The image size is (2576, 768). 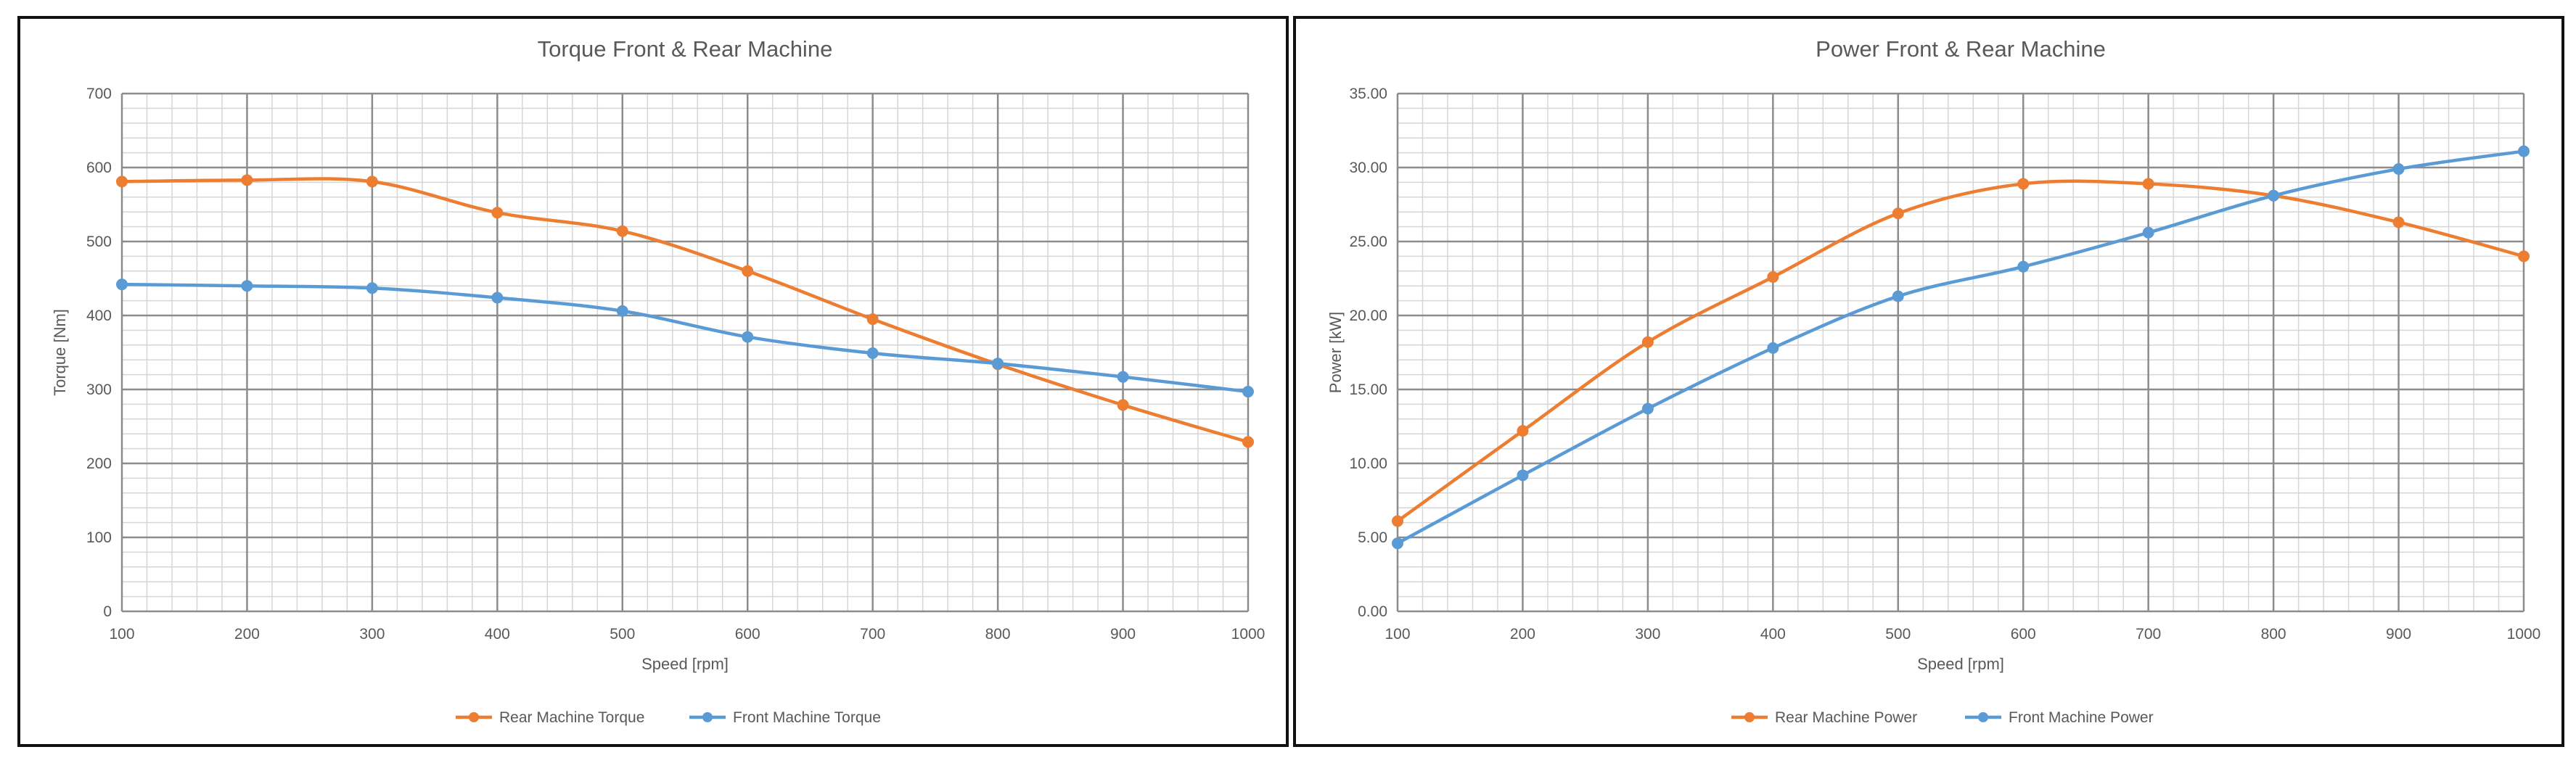 What do you see at coordinates (1372, 611) in the screenshot?
I see `power-y-tick-label: 0.00` at bounding box center [1372, 611].